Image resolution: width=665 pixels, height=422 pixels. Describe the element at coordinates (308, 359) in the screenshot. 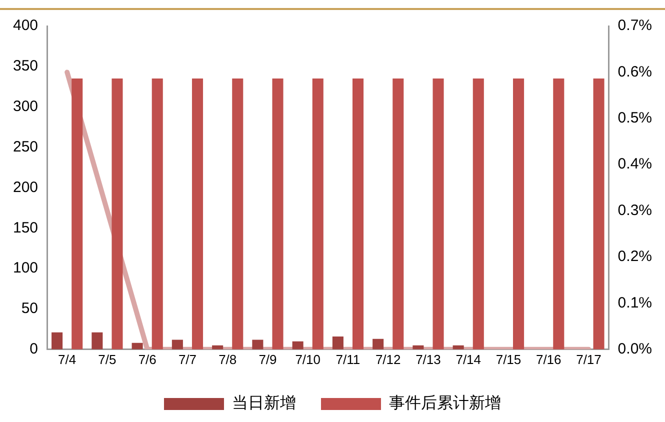

I see `x-tick-label: 7/10` at that location.